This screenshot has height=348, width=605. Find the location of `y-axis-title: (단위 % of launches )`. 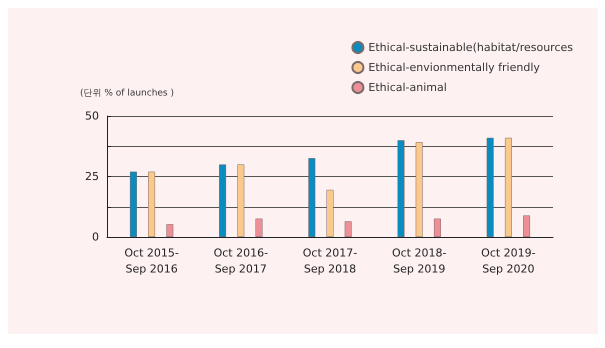

y-axis-title: (단위 % of launches ) is located at coordinates (127, 93).